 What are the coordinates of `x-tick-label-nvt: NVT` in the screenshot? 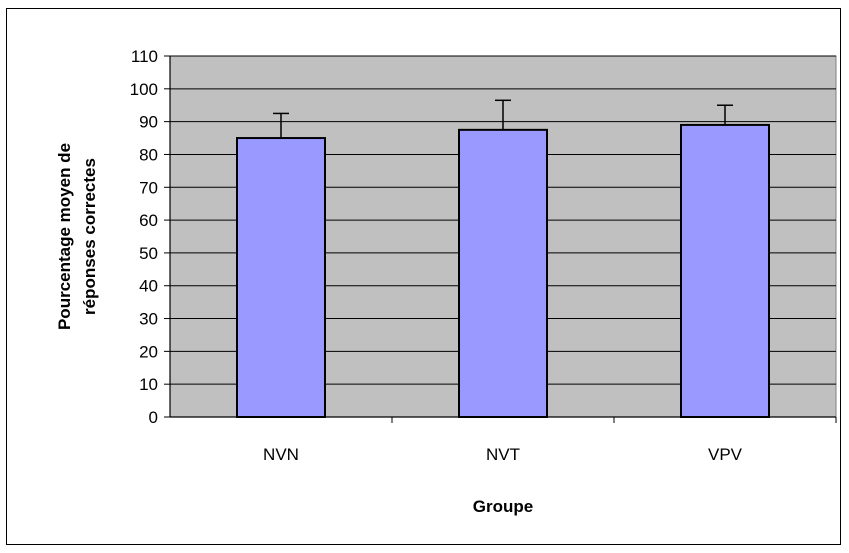 It's located at (503, 454).